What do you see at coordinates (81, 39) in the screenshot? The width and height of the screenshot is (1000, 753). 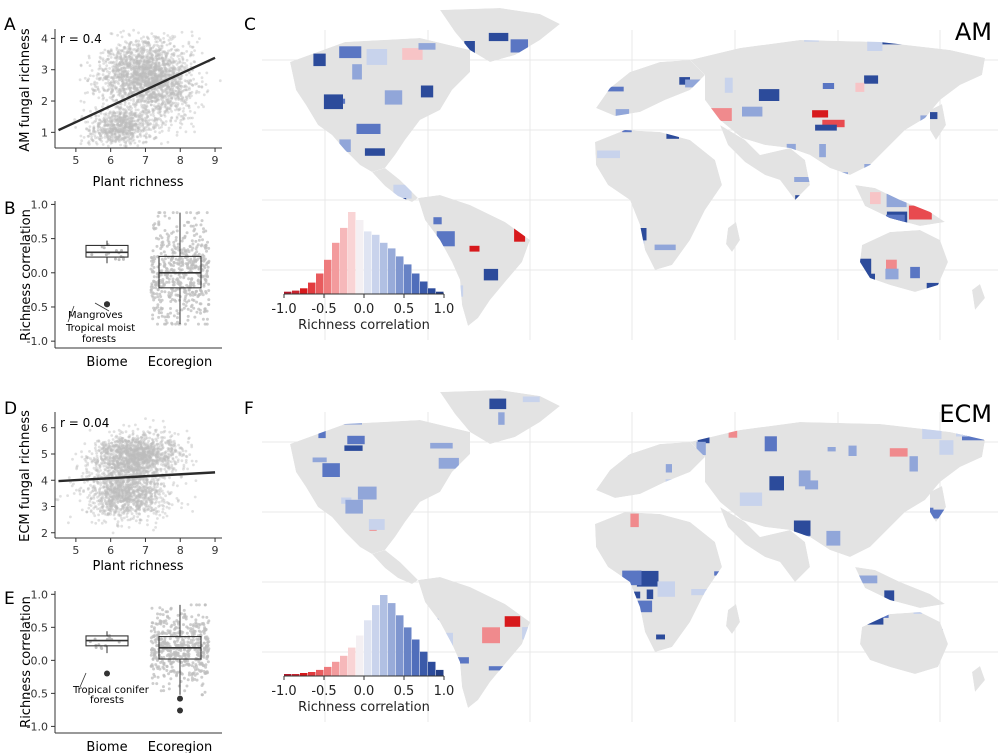 I see `correlation-label-a: r = 0.4` at bounding box center [81, 39].